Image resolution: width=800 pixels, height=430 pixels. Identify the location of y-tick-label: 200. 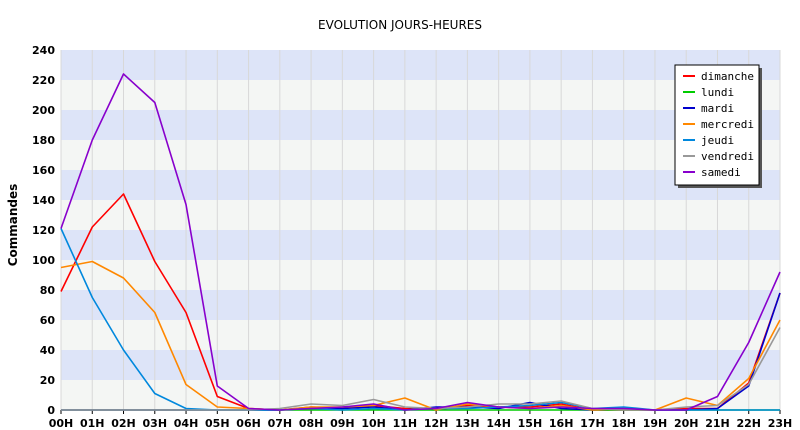
(43, 110).